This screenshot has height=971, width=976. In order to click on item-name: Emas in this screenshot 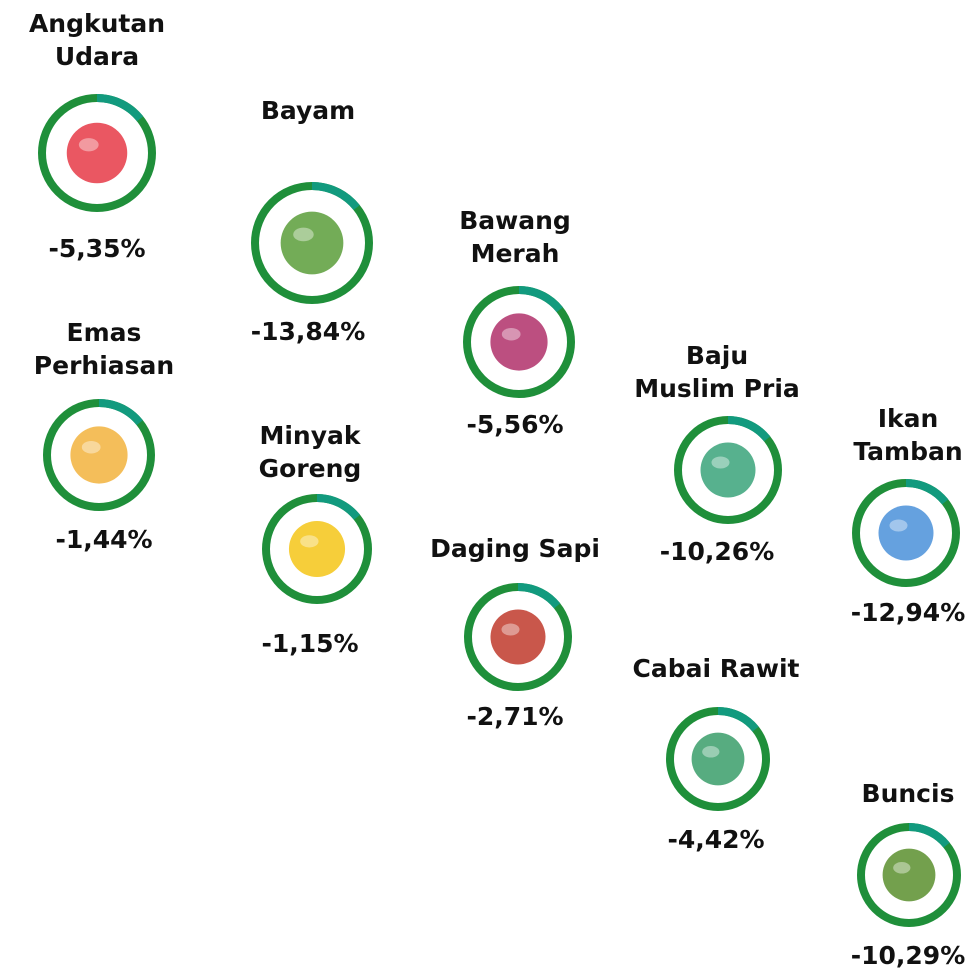, I will do `click(104, 332)`.